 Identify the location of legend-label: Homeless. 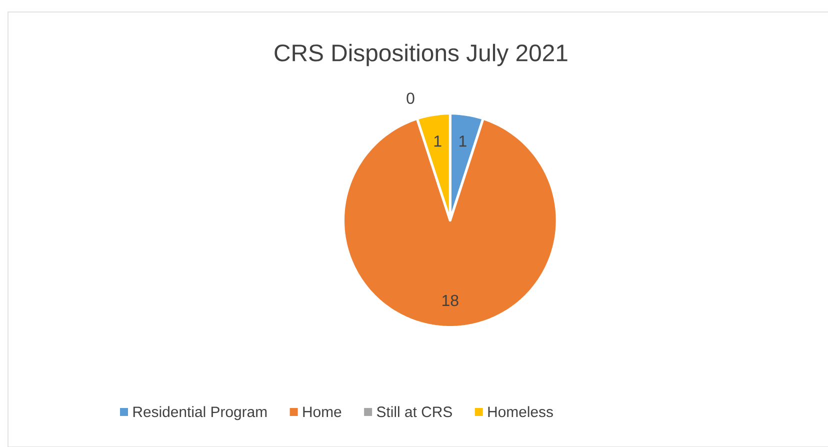
(520, 412).